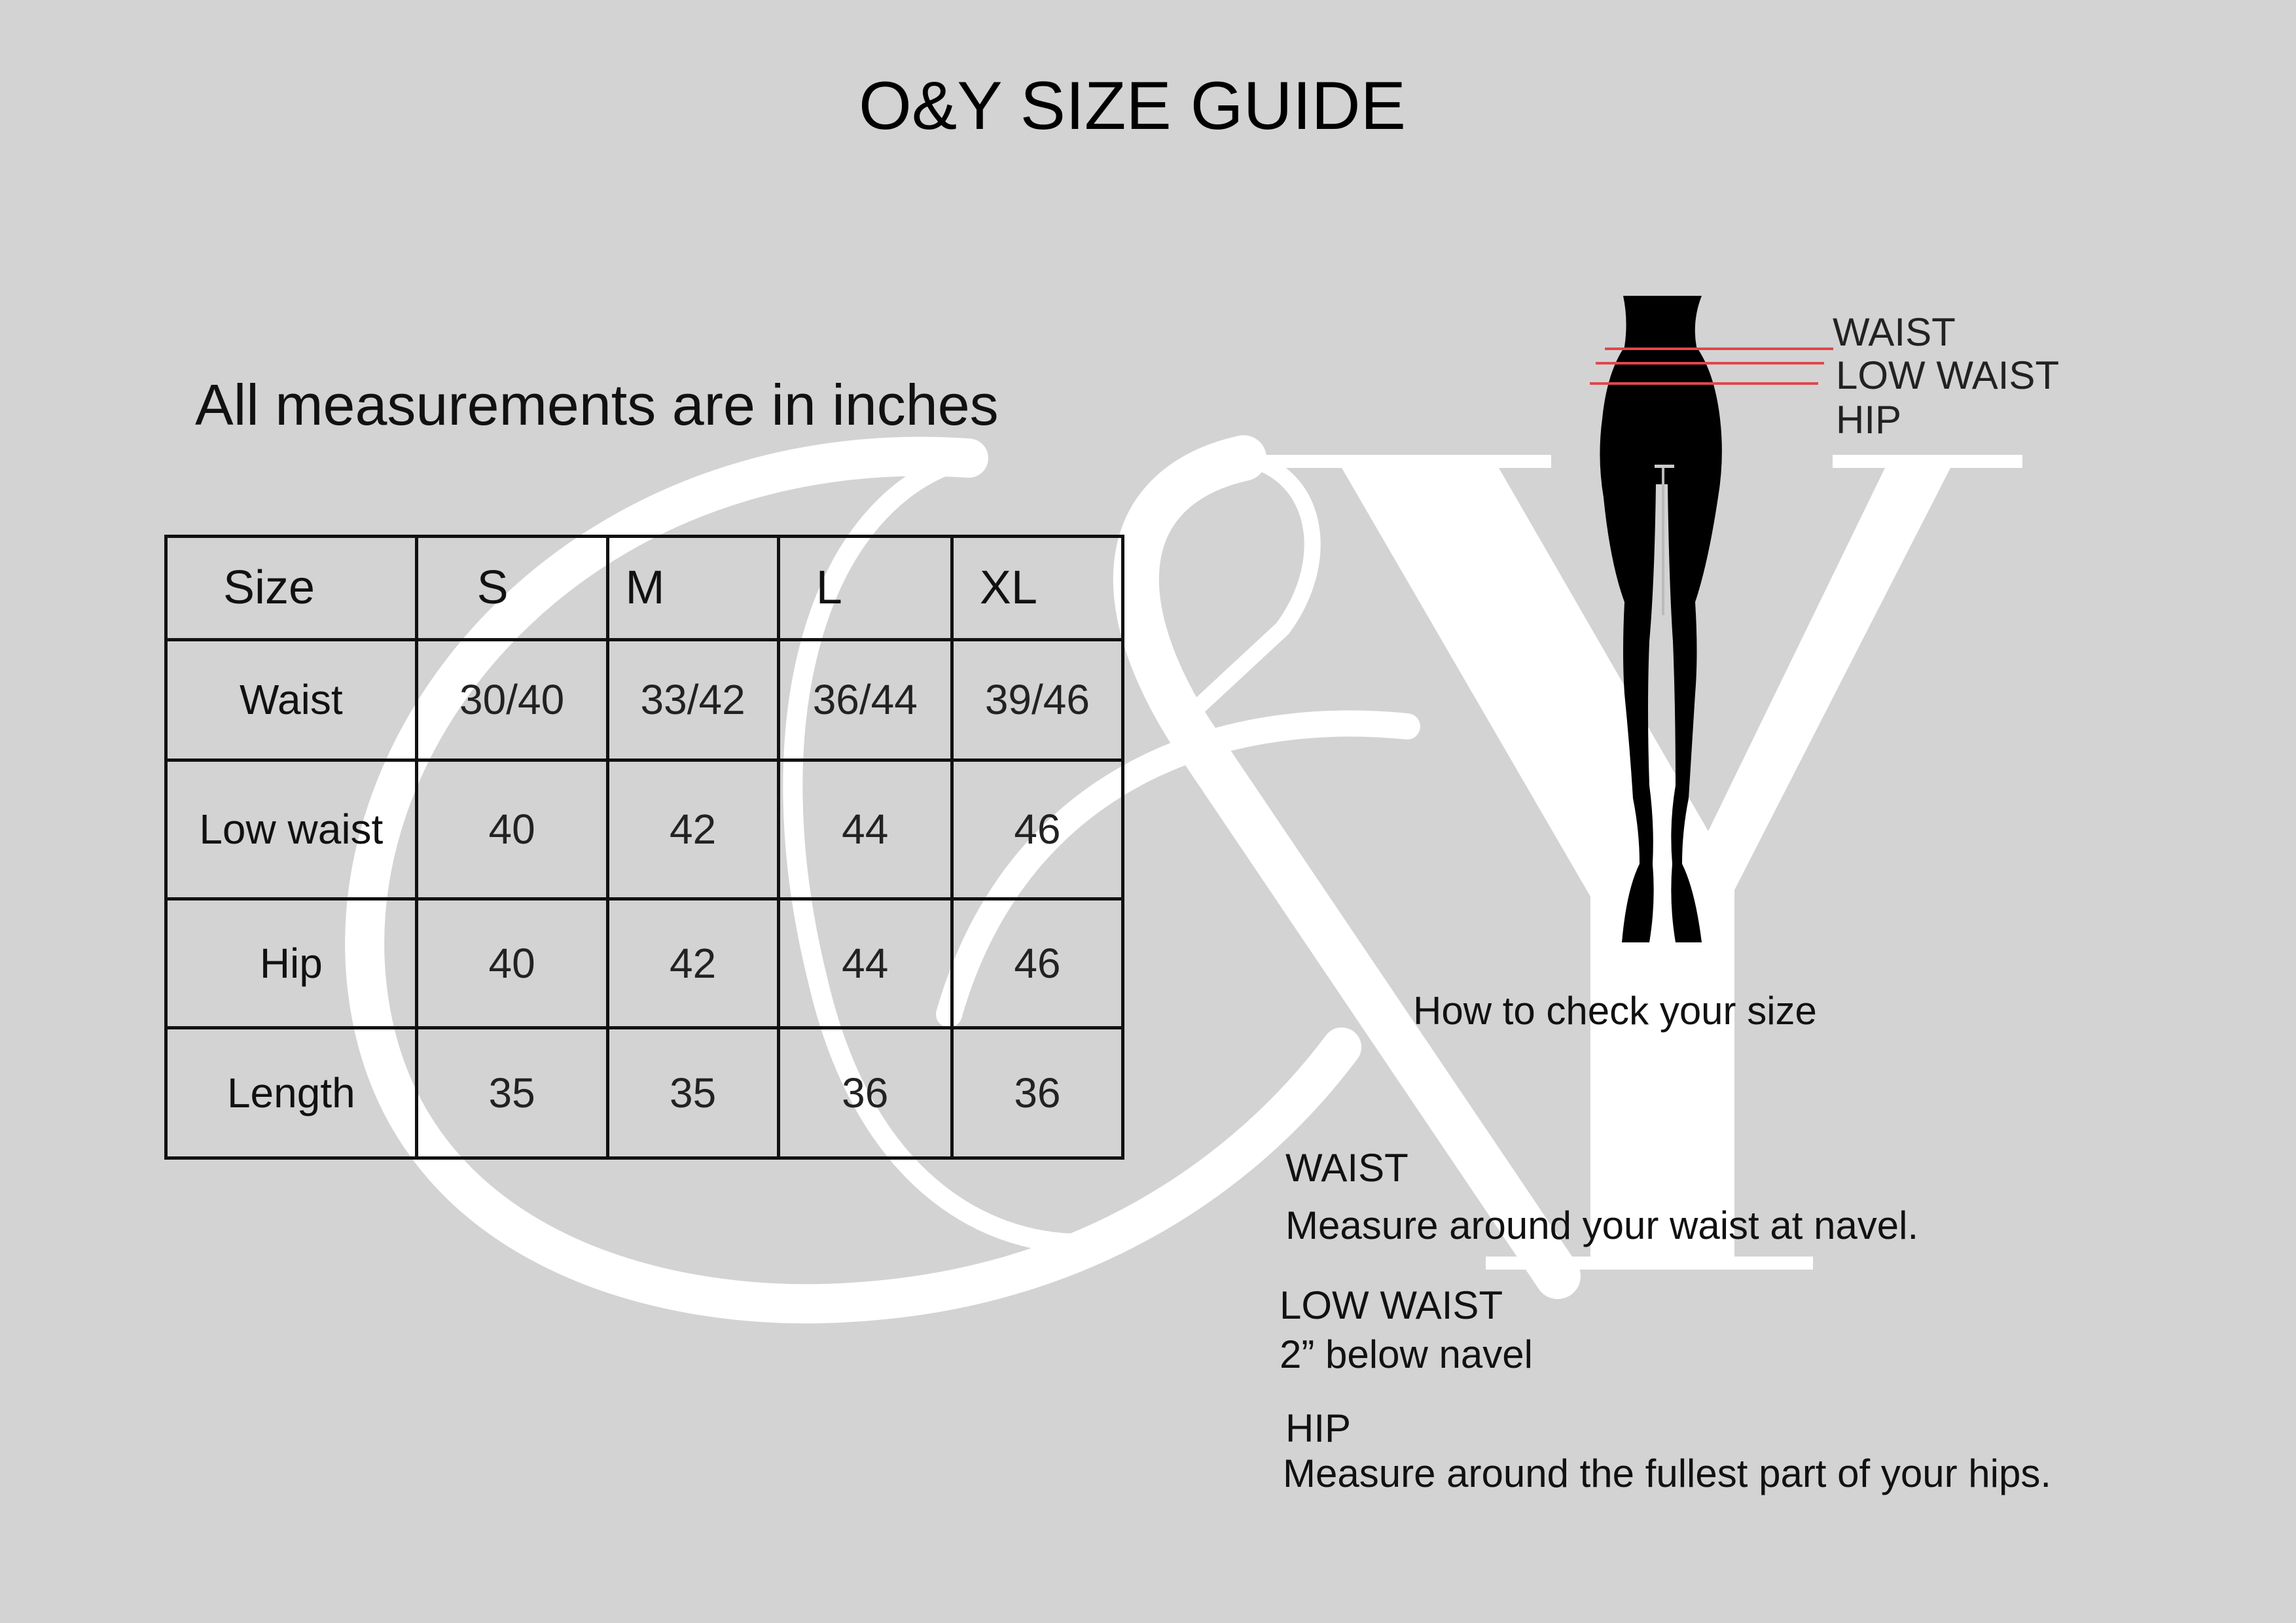 This screenshot has width=2296, height=1623. Describe the element at coordinates (692, 588) in the screenshot. I see `header-cell: M` at that location.